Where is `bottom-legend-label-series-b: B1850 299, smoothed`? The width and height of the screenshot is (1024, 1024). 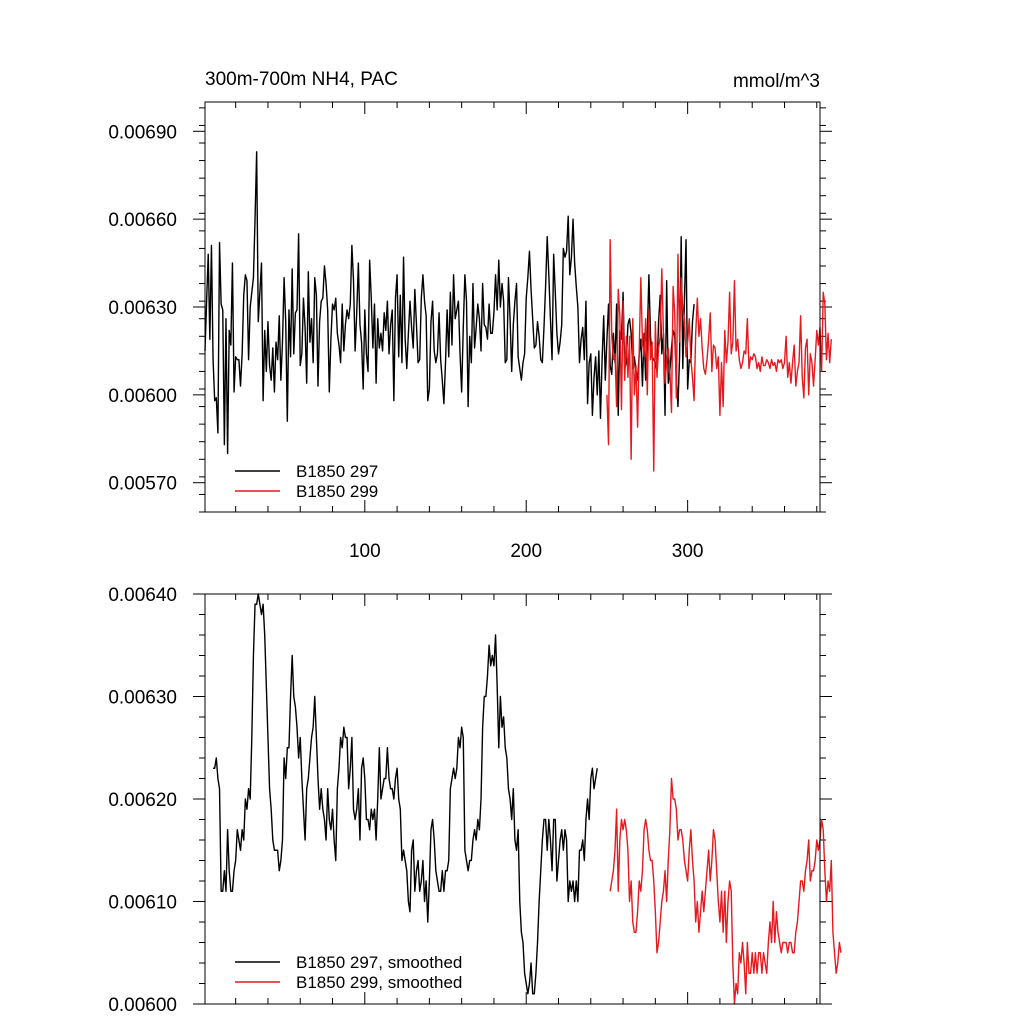 bottom-legend-label-series-b: B1850 299, smoothed is located at coordinates (379, 982).